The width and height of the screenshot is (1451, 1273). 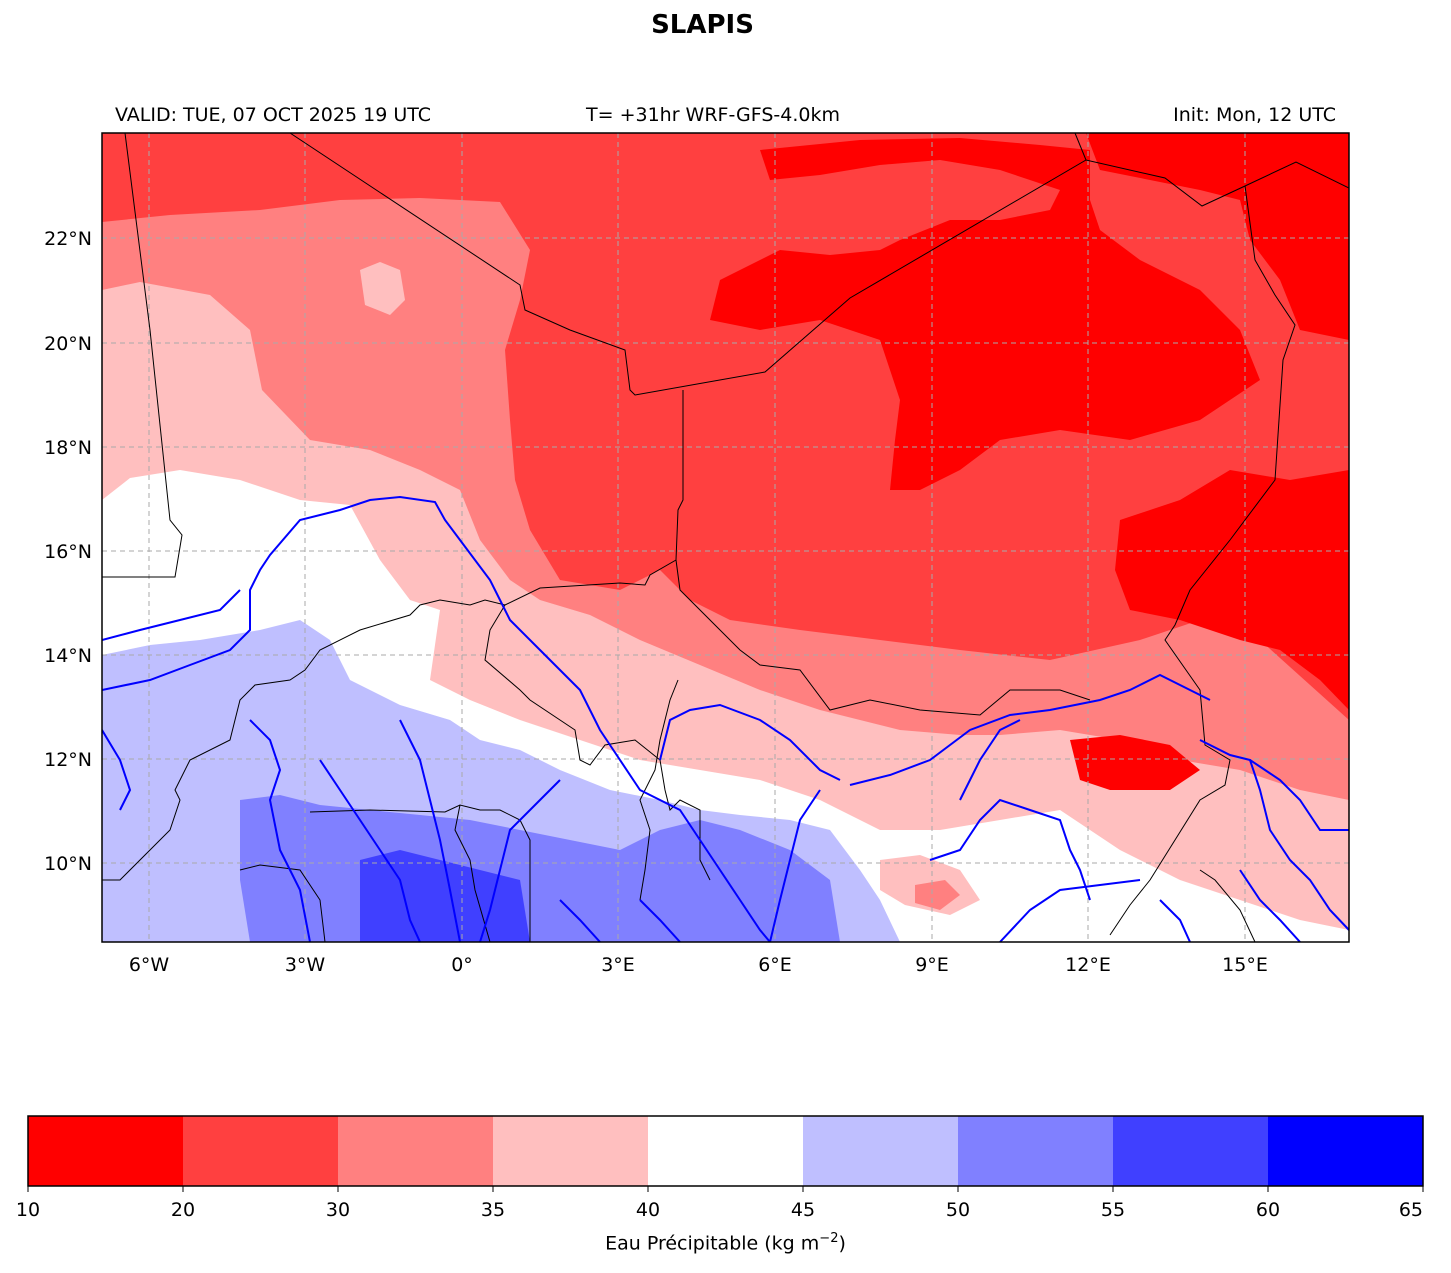 I want to click on init-time-label: Init: Mon, 12 UTC, so click(x=1254, y=115).